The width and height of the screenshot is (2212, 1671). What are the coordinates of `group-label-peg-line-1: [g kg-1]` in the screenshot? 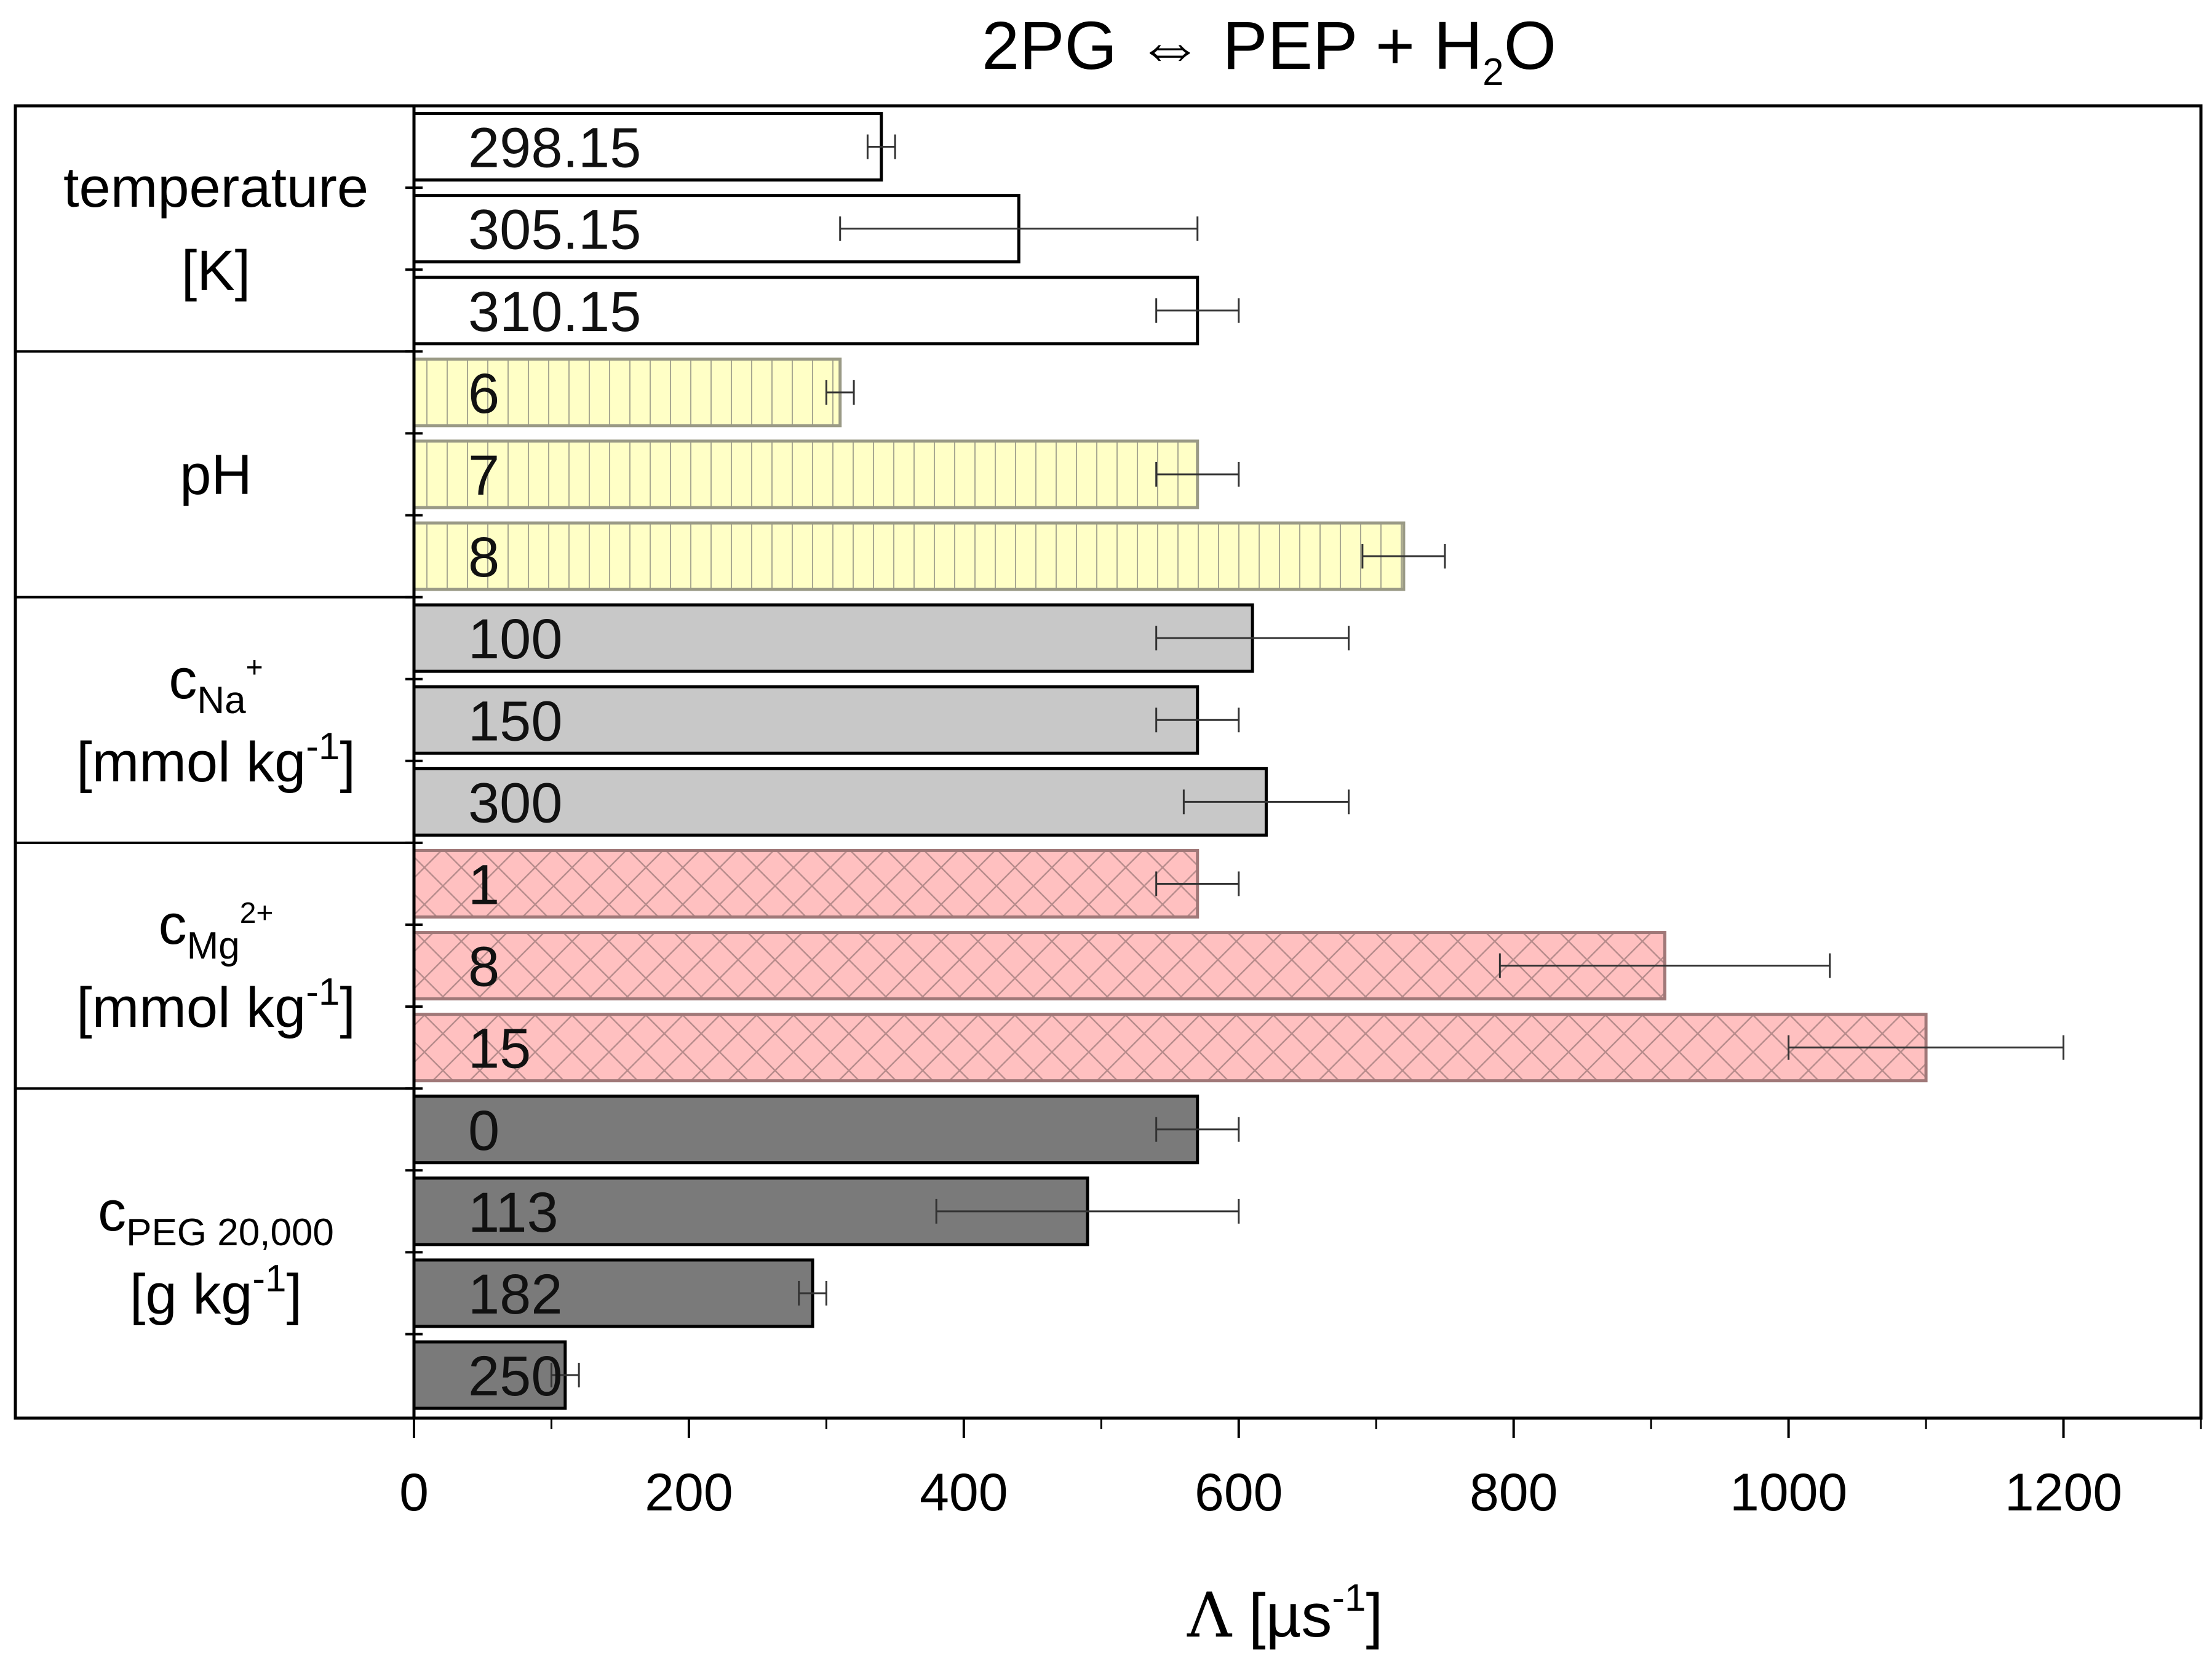 It's located at (216, 1292).